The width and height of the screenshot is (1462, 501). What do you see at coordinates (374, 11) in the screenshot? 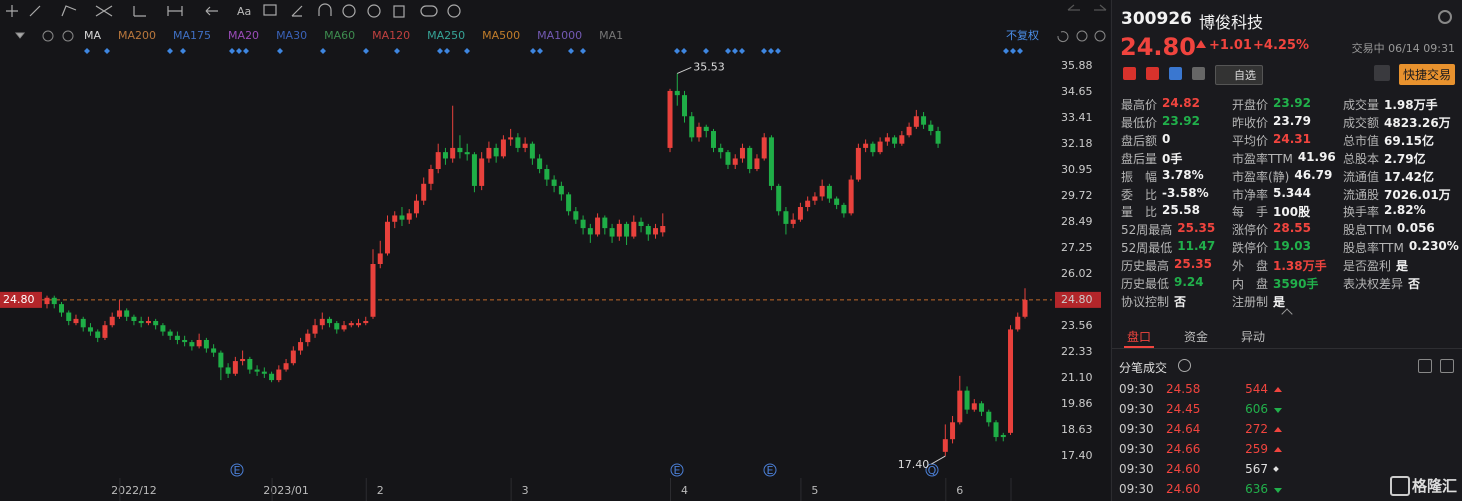
I see `tool-hide` at bounding box center [374, 11].